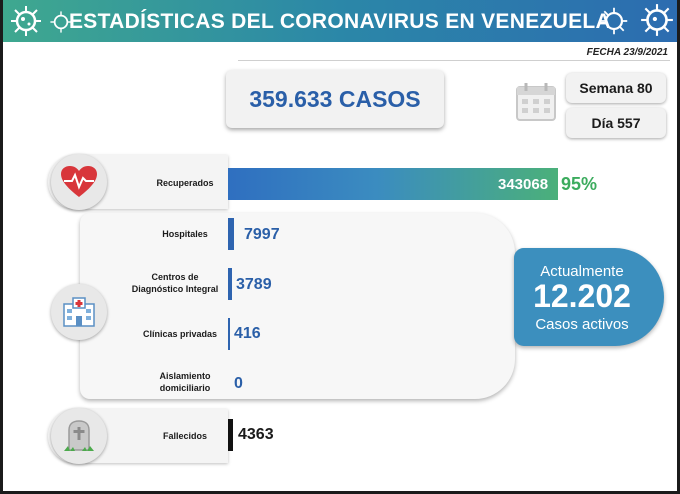  I want to click on active-cases-number: 12.202, so click(582, 296).